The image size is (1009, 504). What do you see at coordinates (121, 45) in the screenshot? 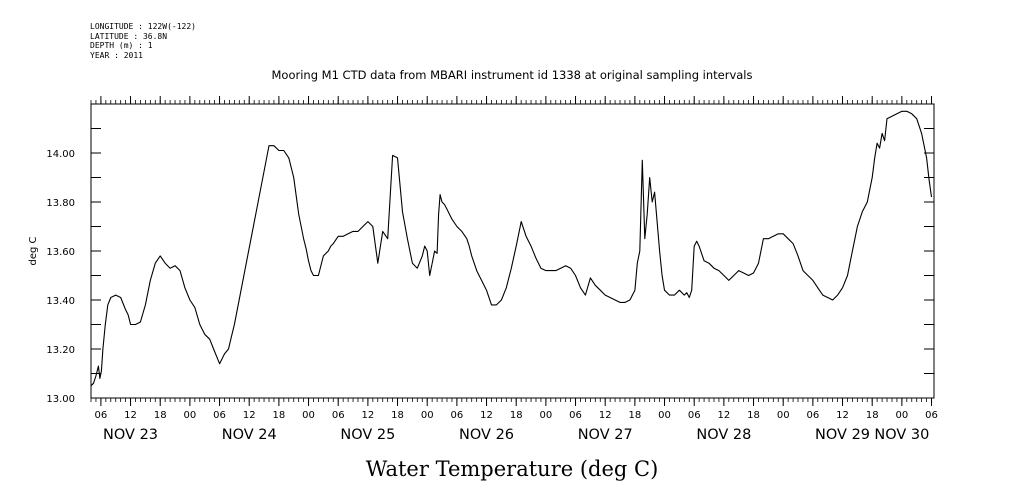
I see `meta-depth: DEPTH (m) : 1` at bounding box center [121, 45].